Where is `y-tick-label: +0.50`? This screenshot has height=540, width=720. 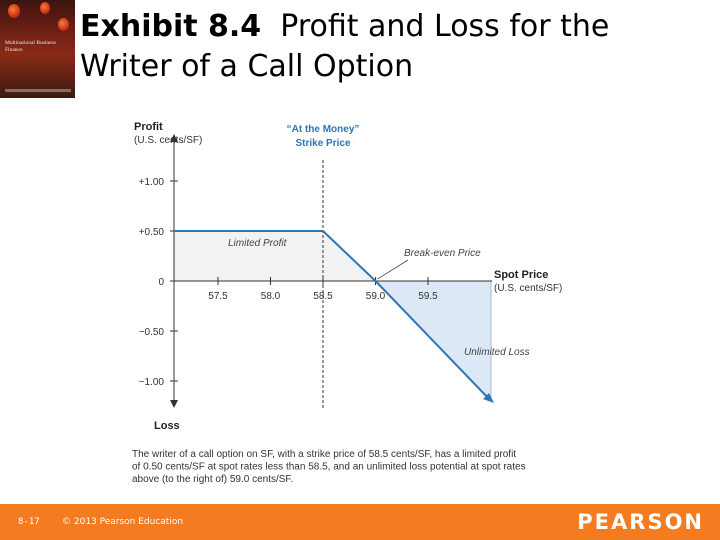 y-tick-label: +0.50 is located at coordinates (152, 232).